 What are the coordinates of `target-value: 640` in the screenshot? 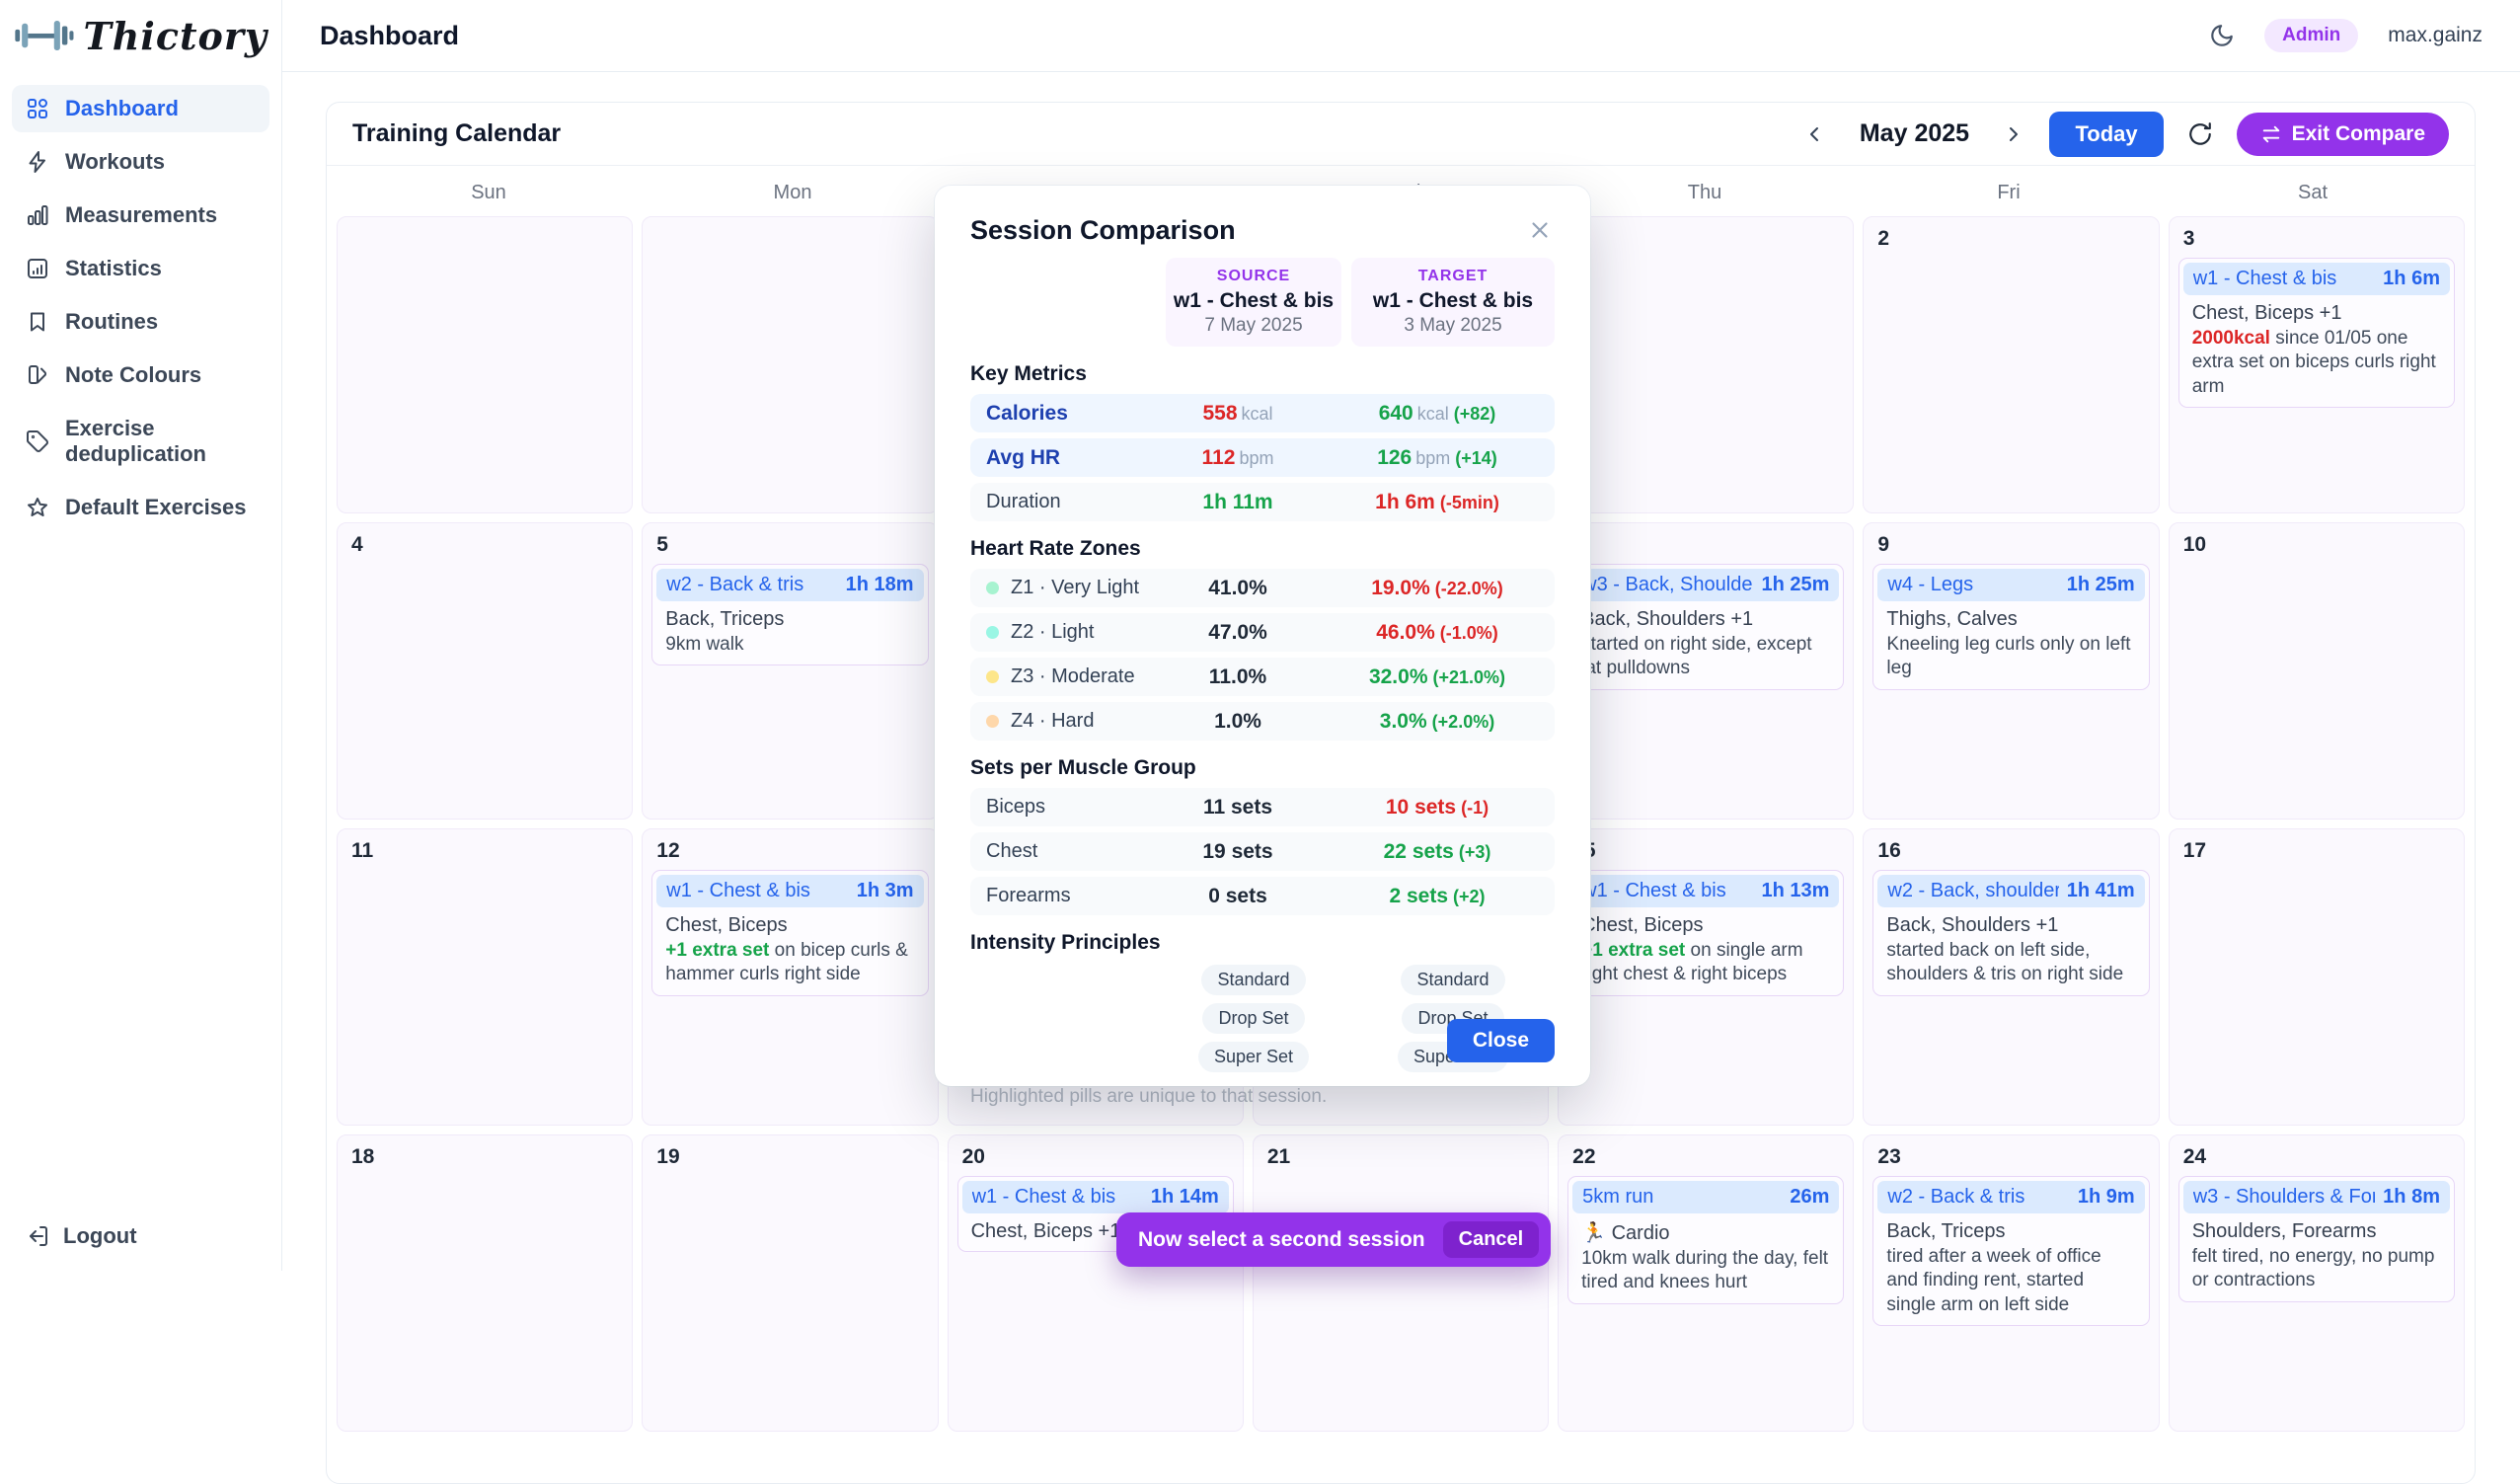 It's located at (1395, 413).